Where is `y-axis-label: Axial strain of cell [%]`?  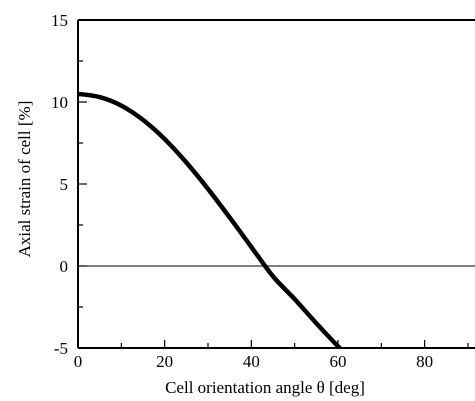
y-axis-label: Axial strain of cell [%] is located at coordinates (24, 179).